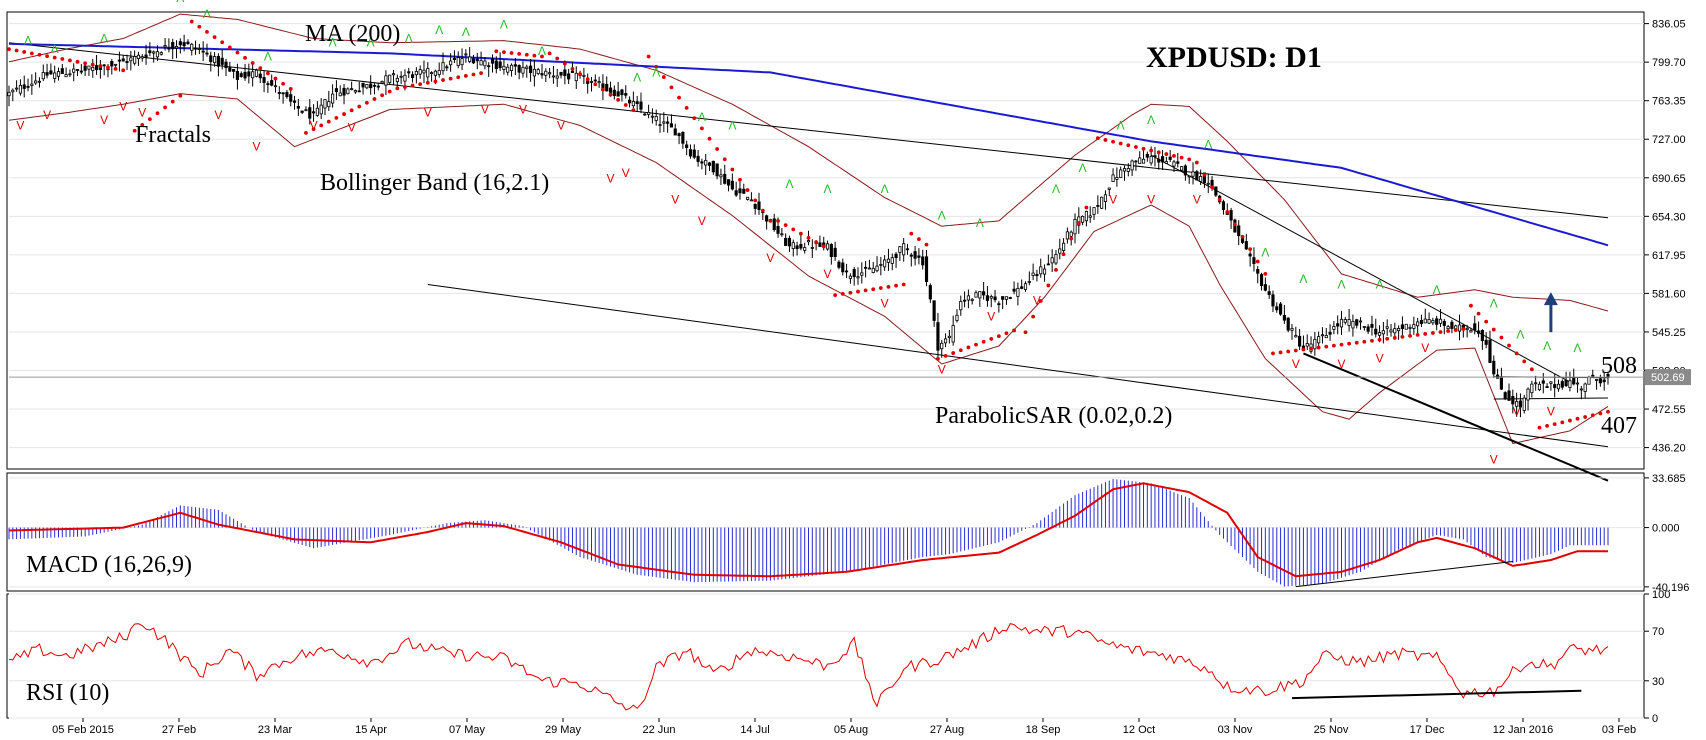 This screenshot has height=740, width=1706. I want to click on rsi-tick-label: 100, so click(1661, 595).